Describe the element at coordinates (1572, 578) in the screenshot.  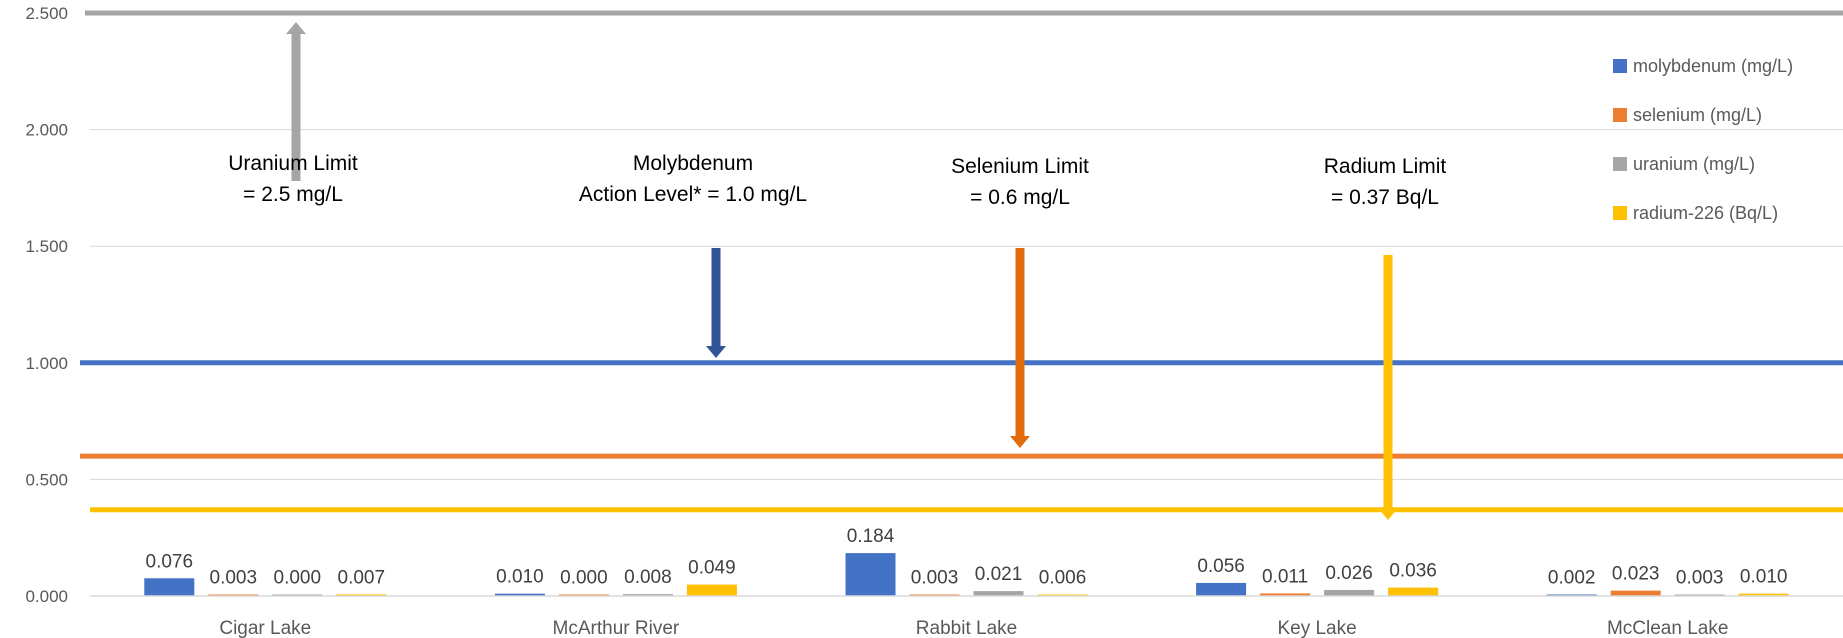
I see `data-label: 0.002` at that location.